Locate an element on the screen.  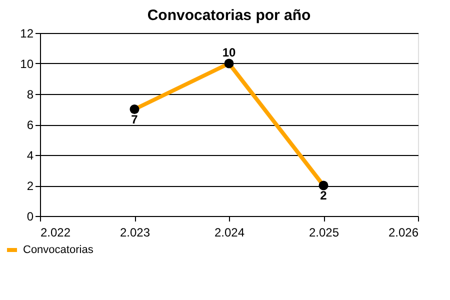
legend-label: Convocatorias is located at coordinates (58, 250).